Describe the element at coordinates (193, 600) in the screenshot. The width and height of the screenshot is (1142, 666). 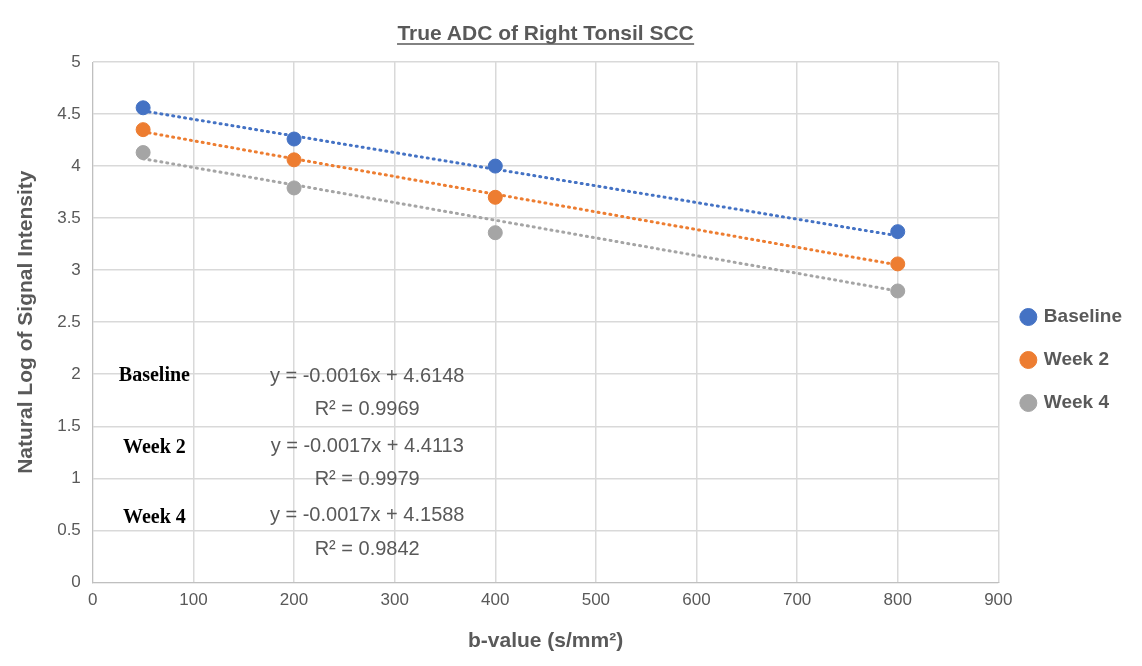
I see `x-tick-label: 100` at that location.